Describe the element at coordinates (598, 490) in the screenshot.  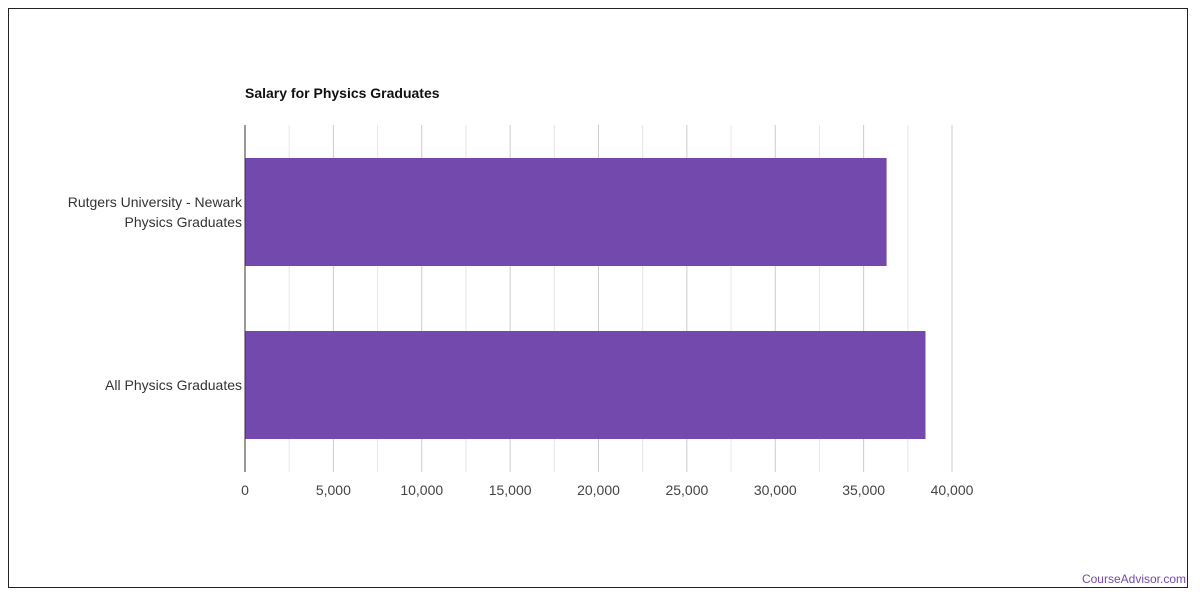
I see `x-tick-label: 20,000` at that location.